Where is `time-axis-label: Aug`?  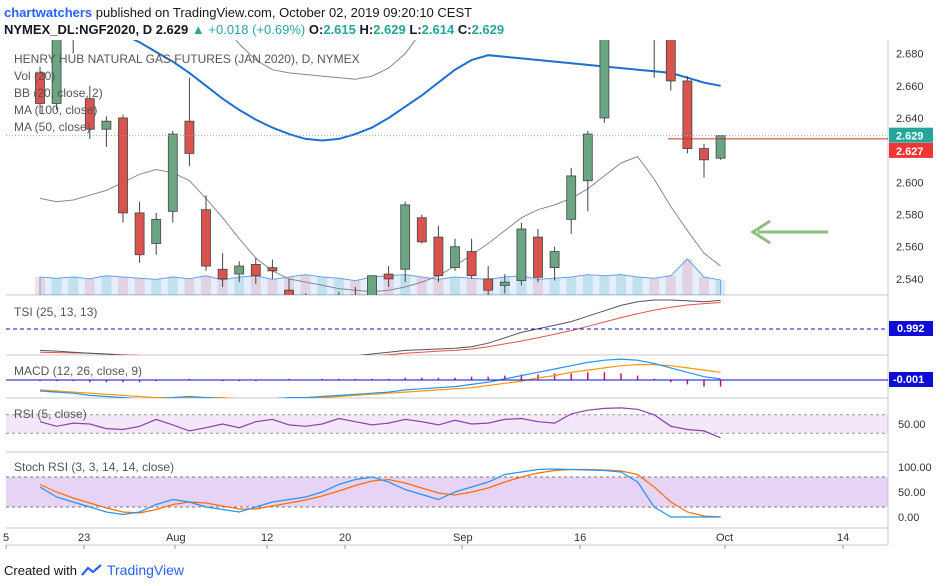
time-axis-label: Aug is located at coordinates (176, 538).